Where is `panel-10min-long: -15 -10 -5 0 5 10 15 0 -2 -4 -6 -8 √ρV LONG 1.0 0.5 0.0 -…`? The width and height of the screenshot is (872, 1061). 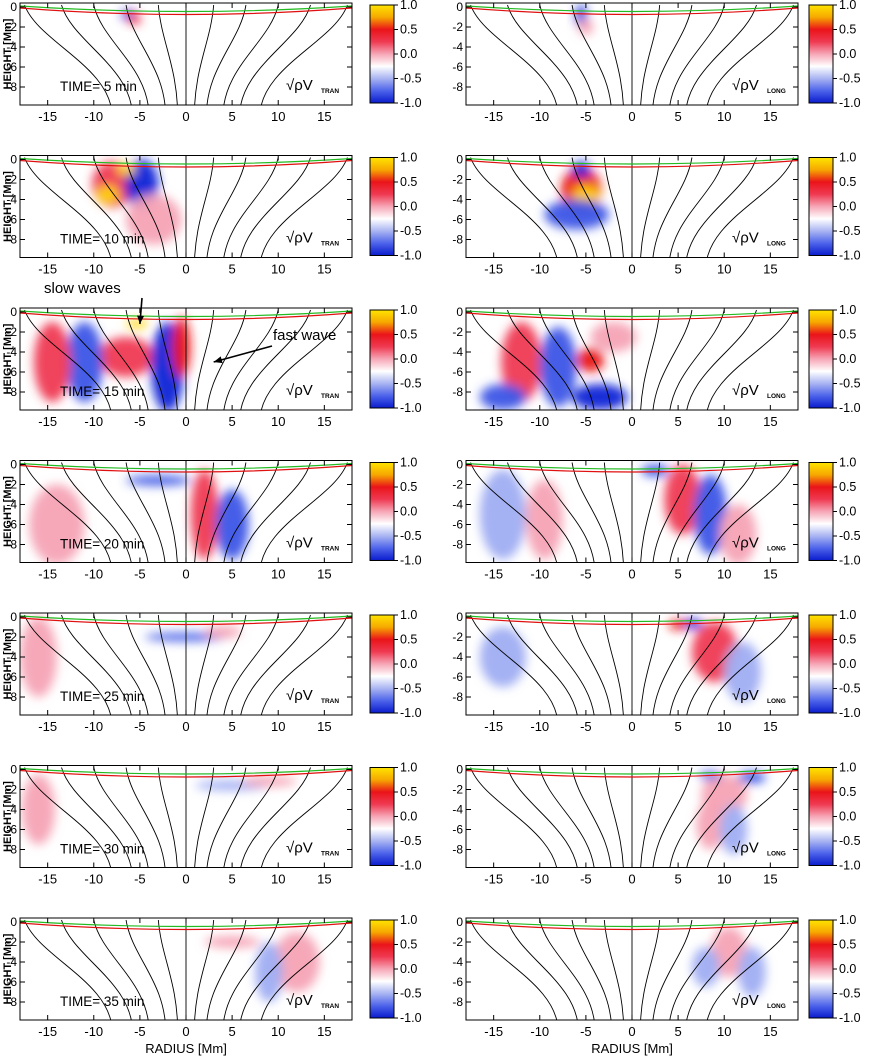
panel-10min-long: -15 -10 -5 0 5 10 15 0 -2 -4 -6 -8 √ρV LONG 1.0 0.5 0.0 -… is located at coordinates (656, 214).